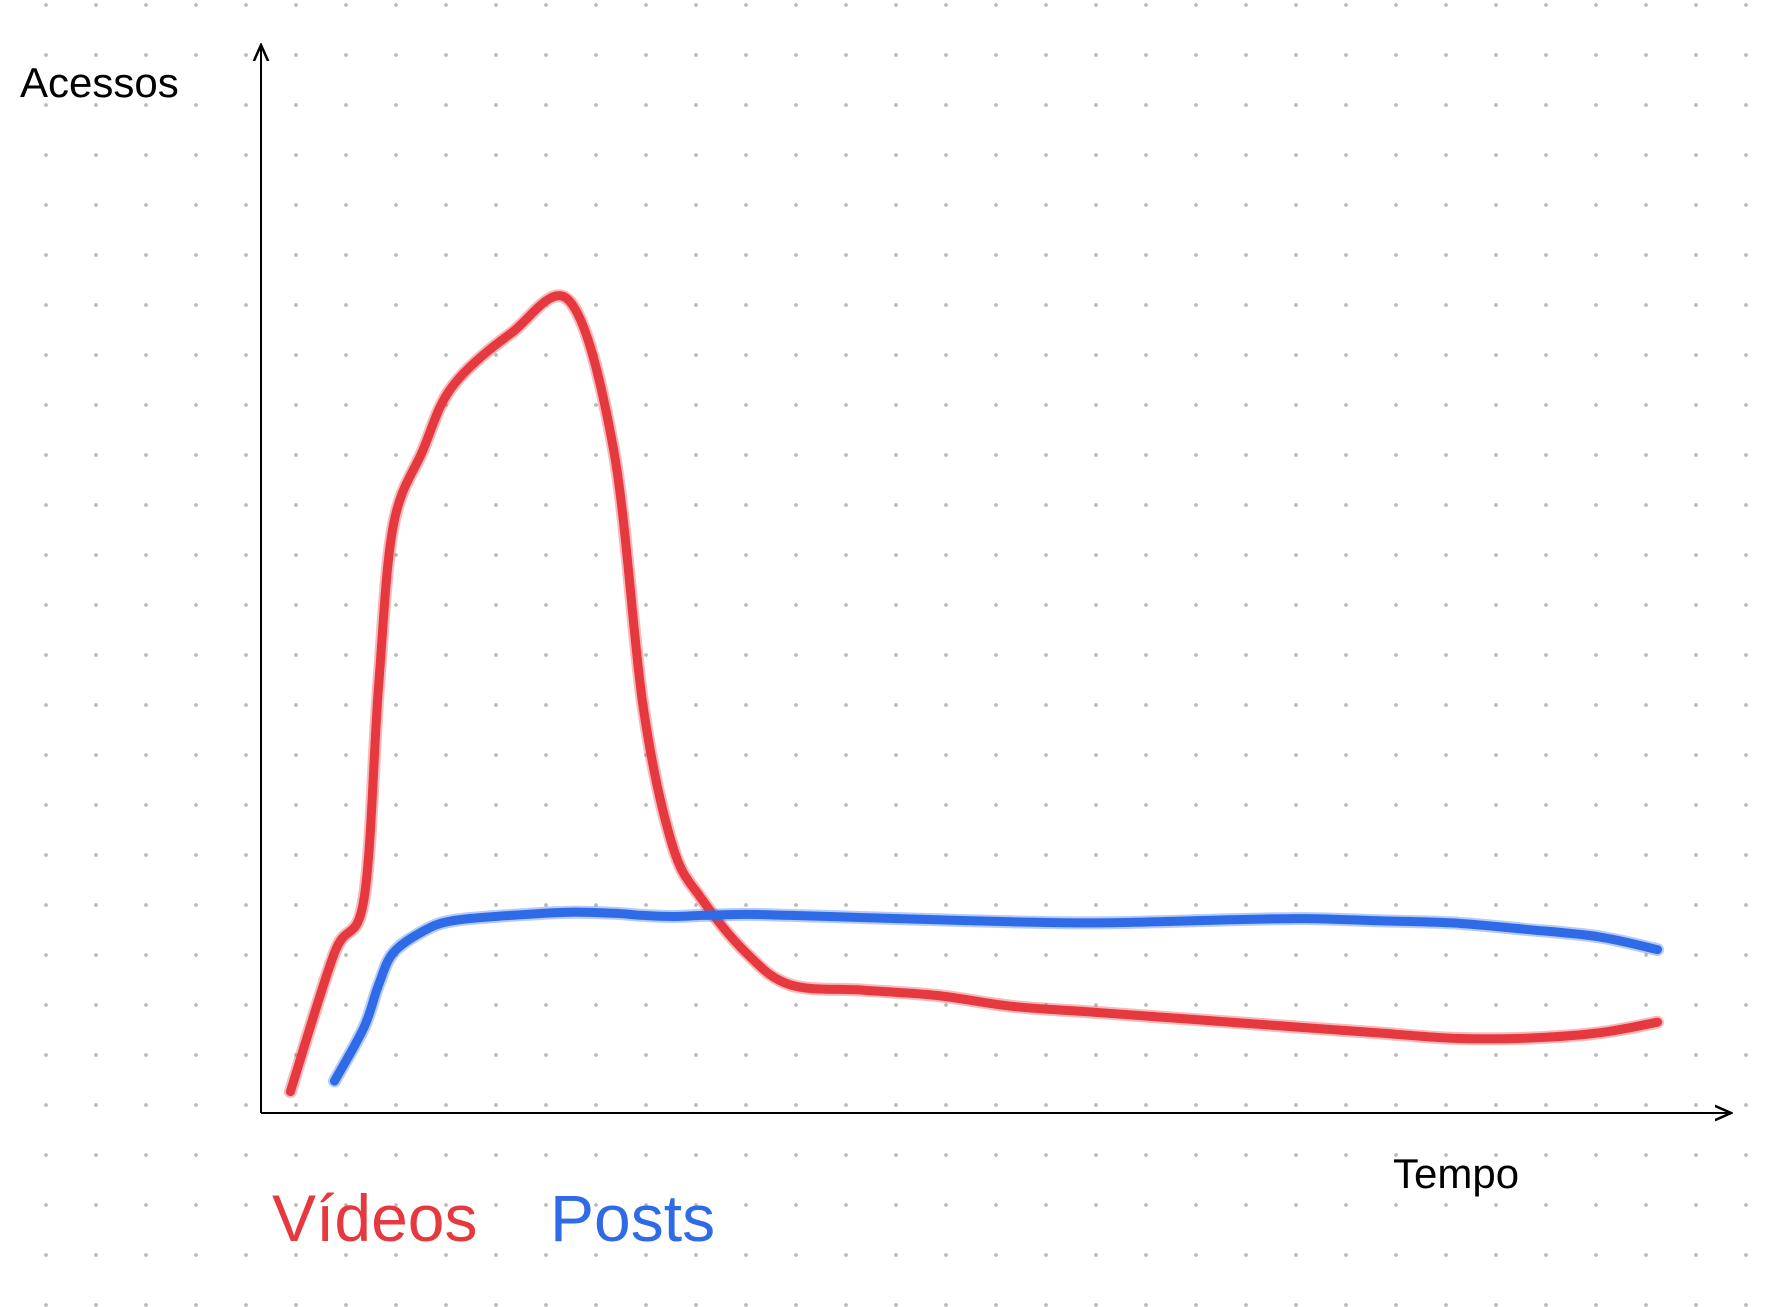 This screenshot has width=1777, height=1307. Describe the element at coordinates (1456, 1173) in the screenshot. I see `x-axis-label: Tempo` at that location.